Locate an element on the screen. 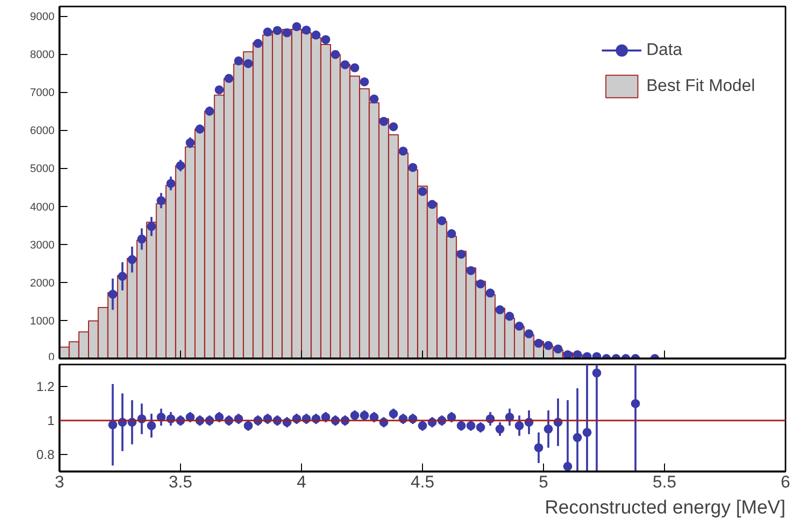  y-tick-label: 4000 is located at coordinates (42, 207).